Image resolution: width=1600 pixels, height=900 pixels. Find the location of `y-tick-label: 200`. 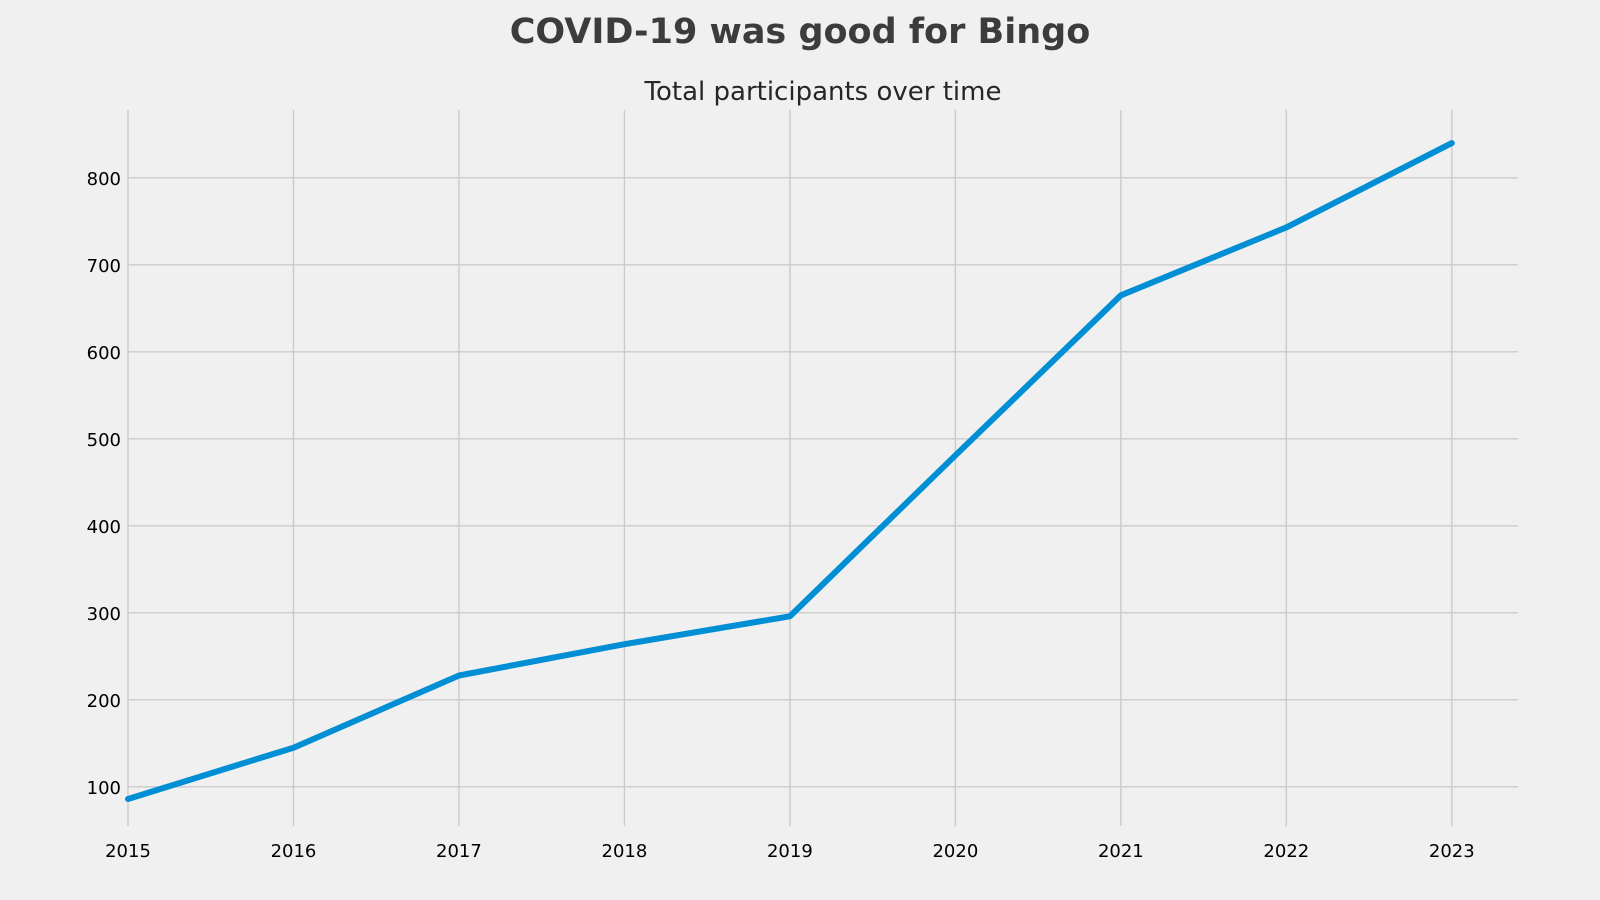

y-tick-label: 200 is located at coordinates (104, 701).